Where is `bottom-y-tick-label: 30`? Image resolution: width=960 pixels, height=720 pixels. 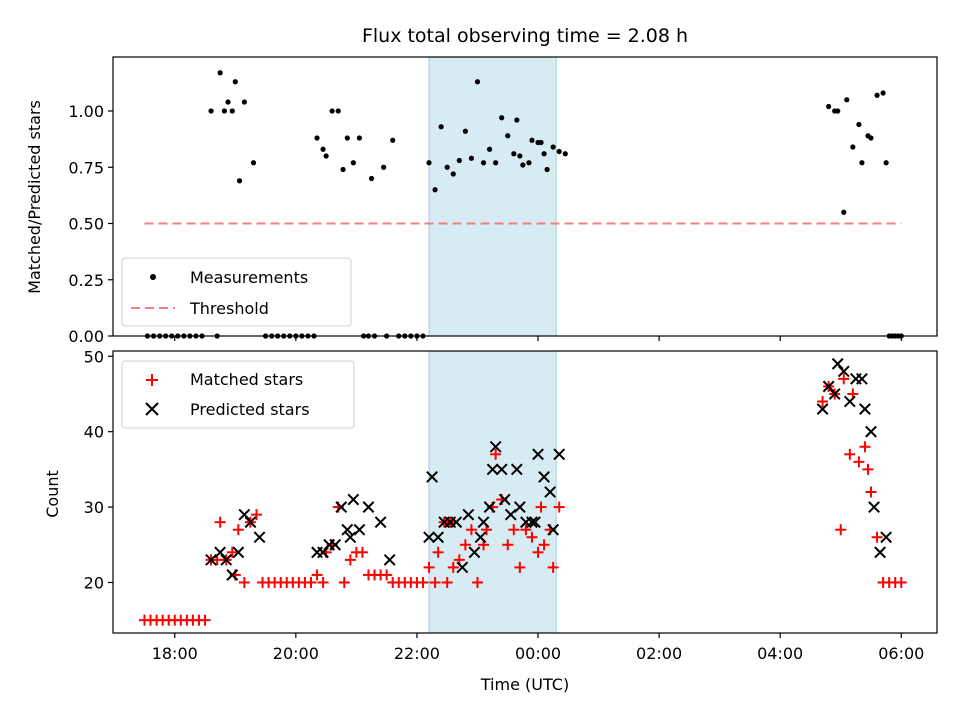
bottom-y-tick-label: 30 is located at coordinates (94, 507).